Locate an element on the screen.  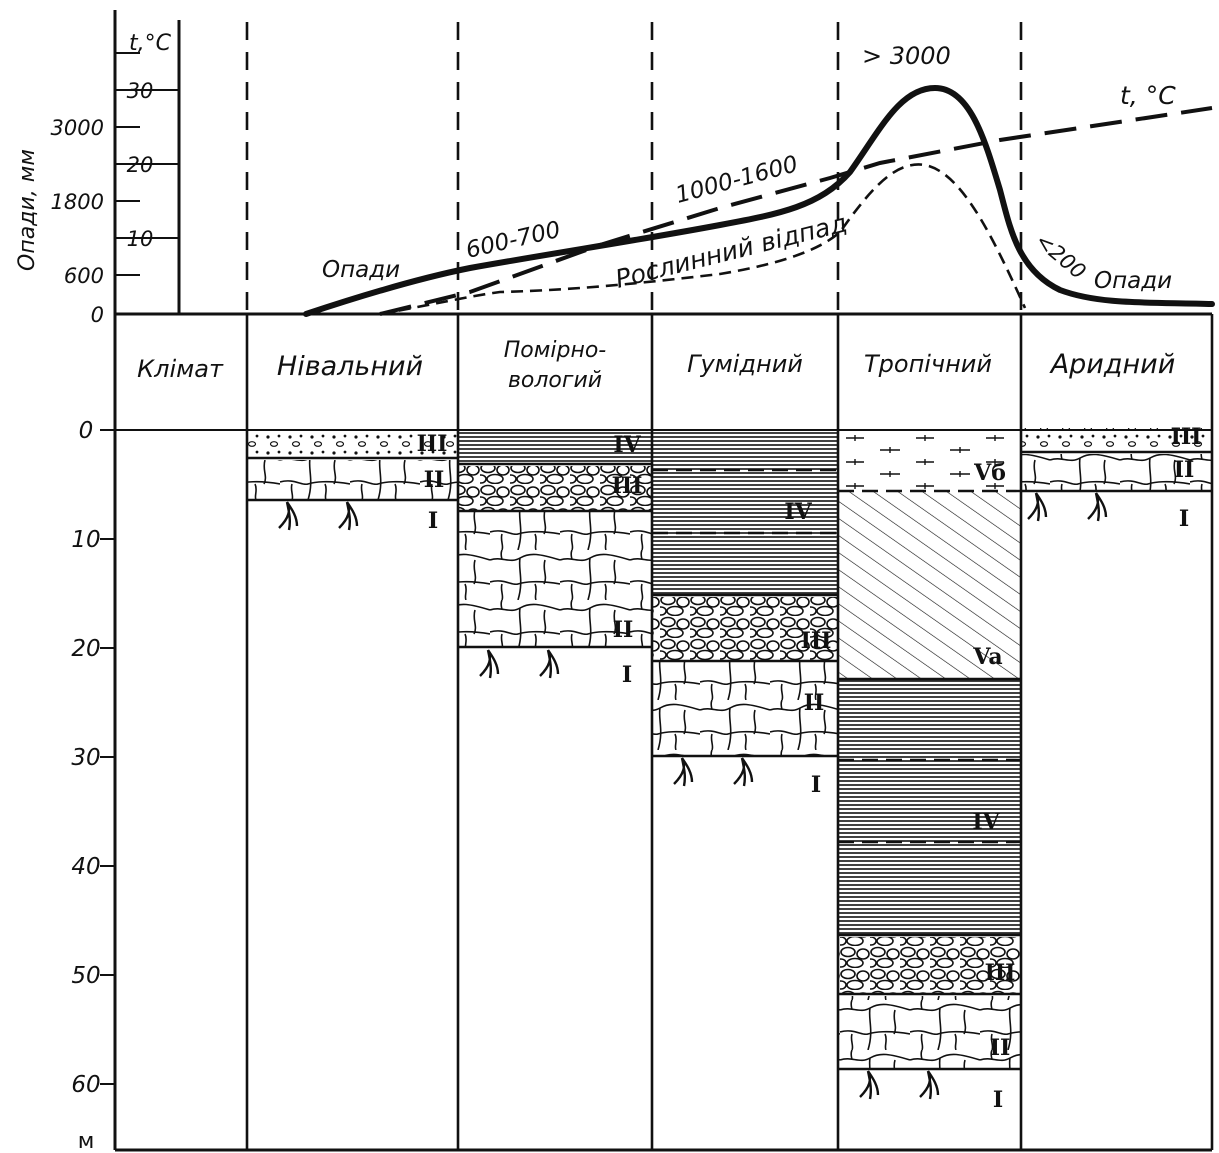
header-arid: Аридний is located at coordinates (1112, 364).